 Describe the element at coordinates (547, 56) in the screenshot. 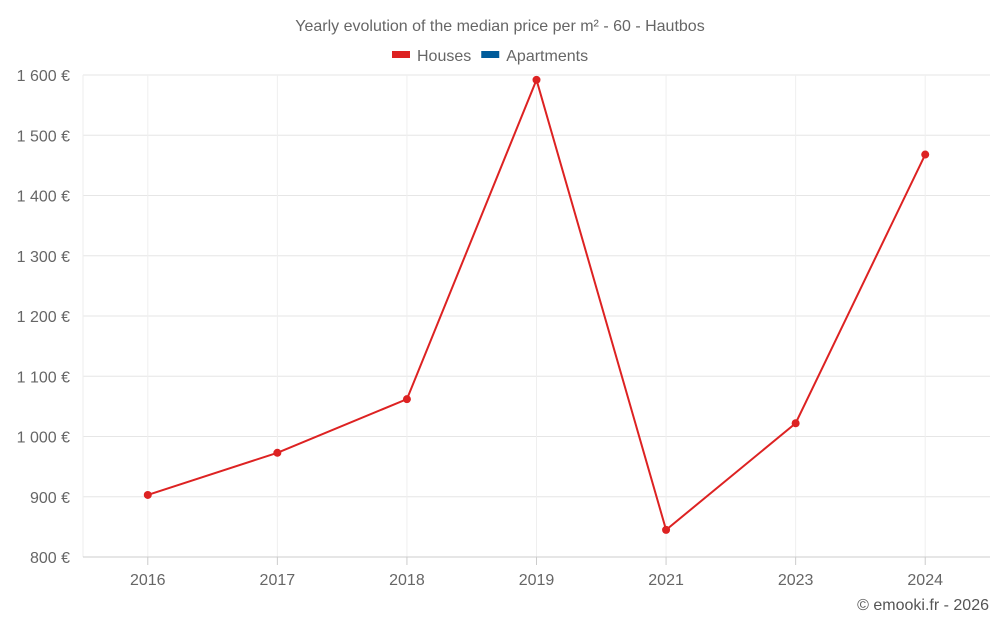

I see `legend-label-apartments: Apartments` at that location.